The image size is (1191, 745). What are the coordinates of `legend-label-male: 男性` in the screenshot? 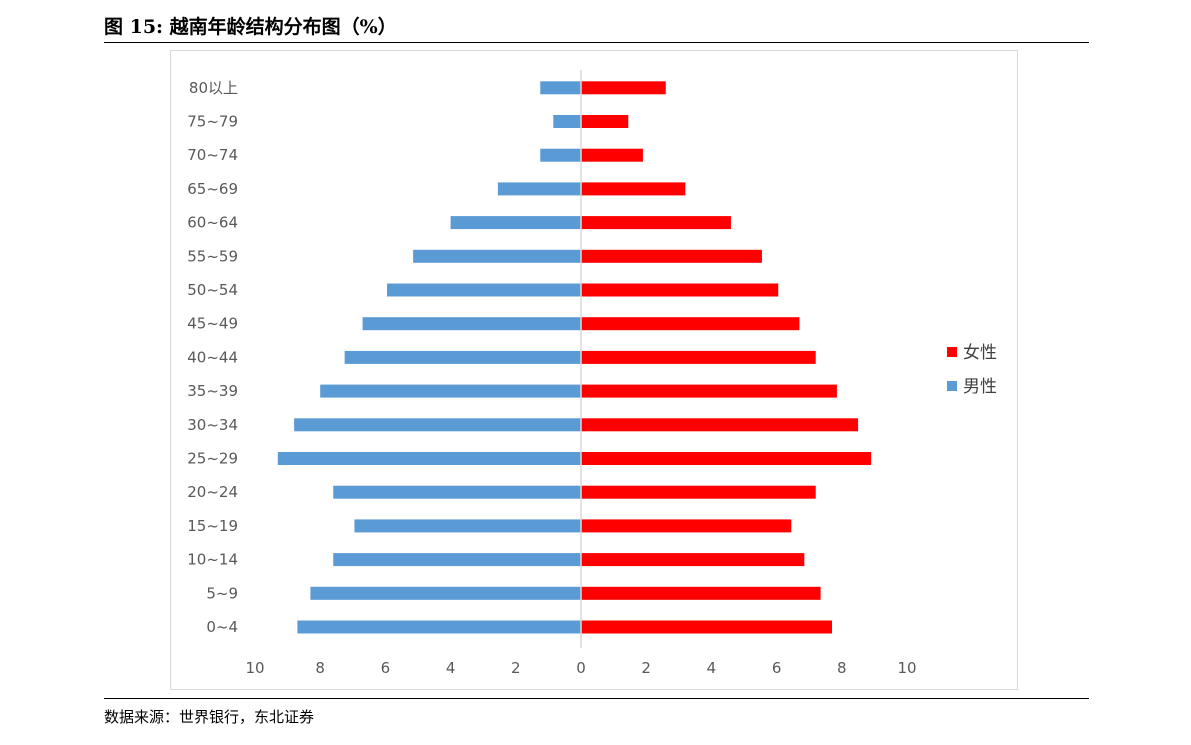 It's located at (980, 387).